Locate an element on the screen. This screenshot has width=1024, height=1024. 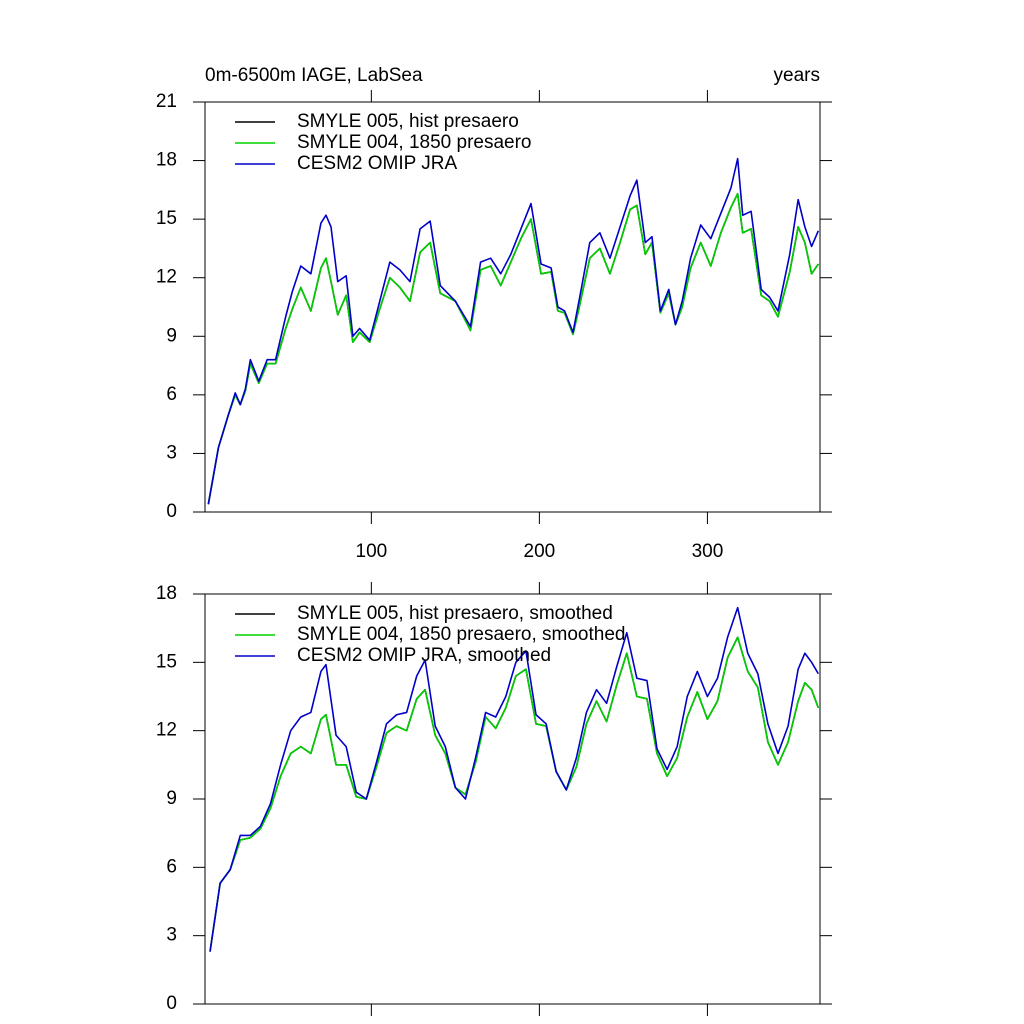
legend-label: CESM2 OMIP JRA is located at coordinates (377, 163).